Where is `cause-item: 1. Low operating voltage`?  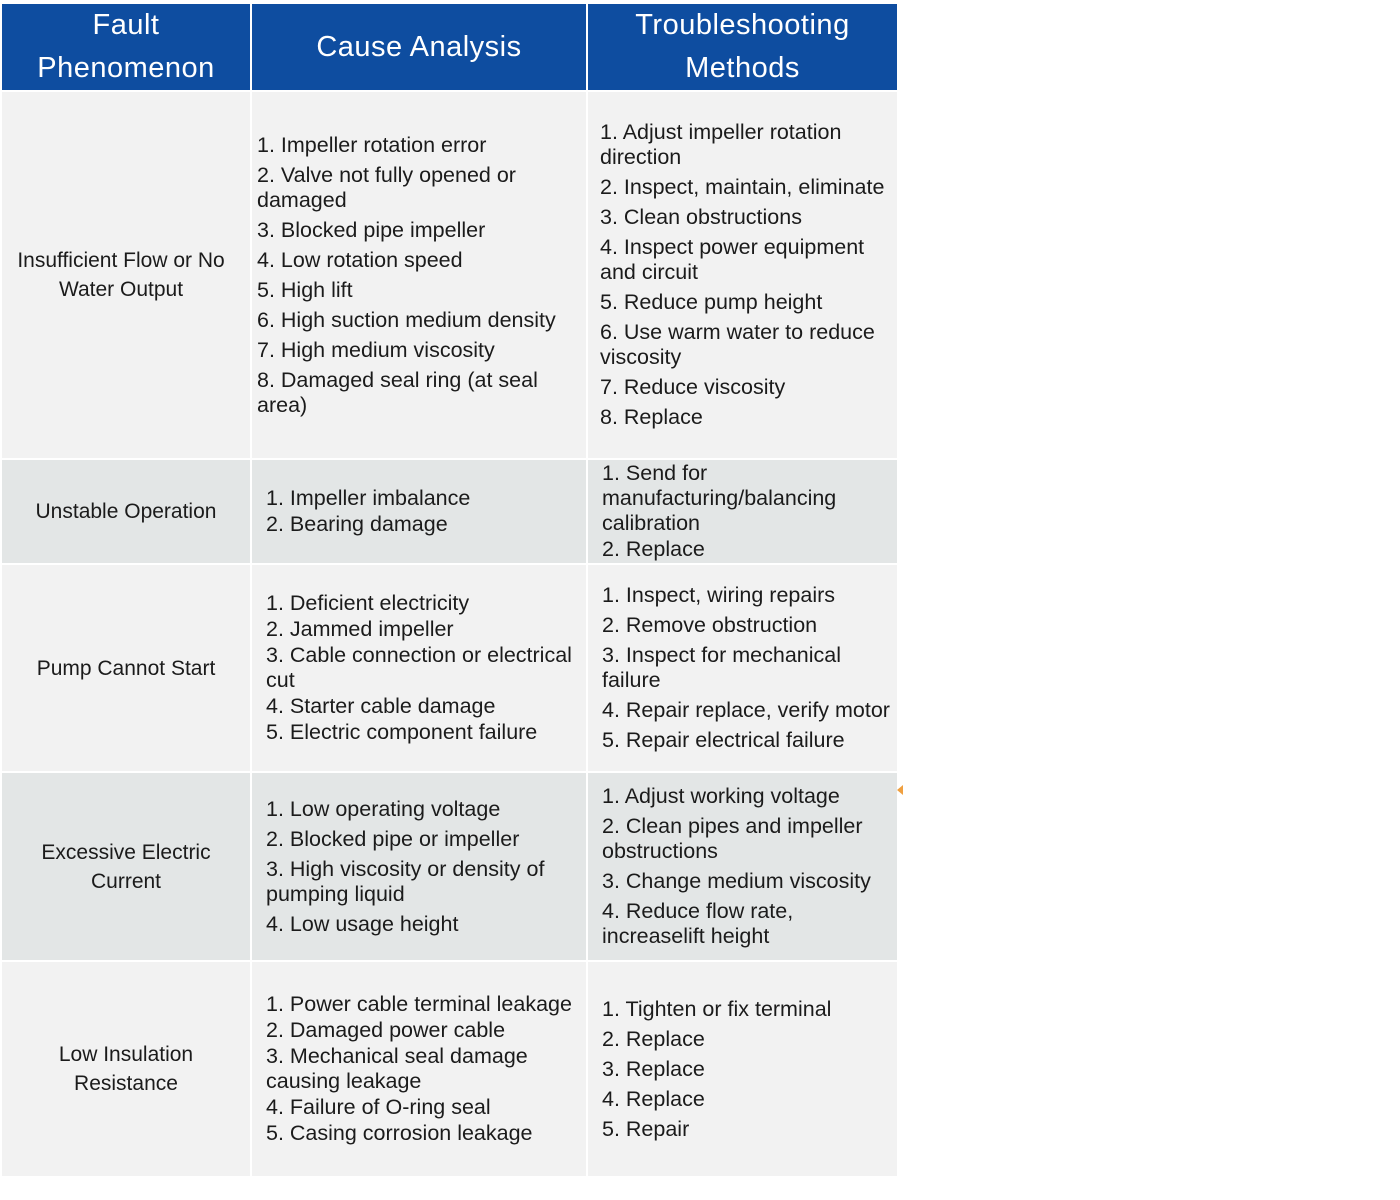 cause-item: 1. Low operating voltage is located at coordinates (383, 808).